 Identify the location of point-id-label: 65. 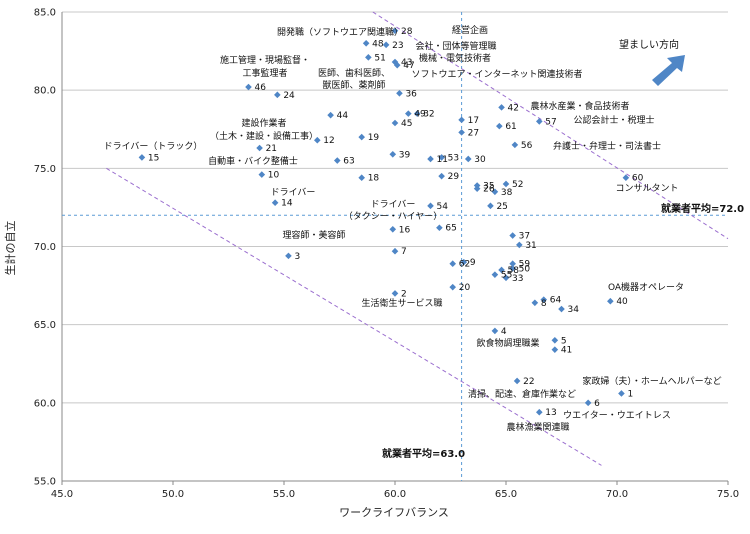
(450, 229).